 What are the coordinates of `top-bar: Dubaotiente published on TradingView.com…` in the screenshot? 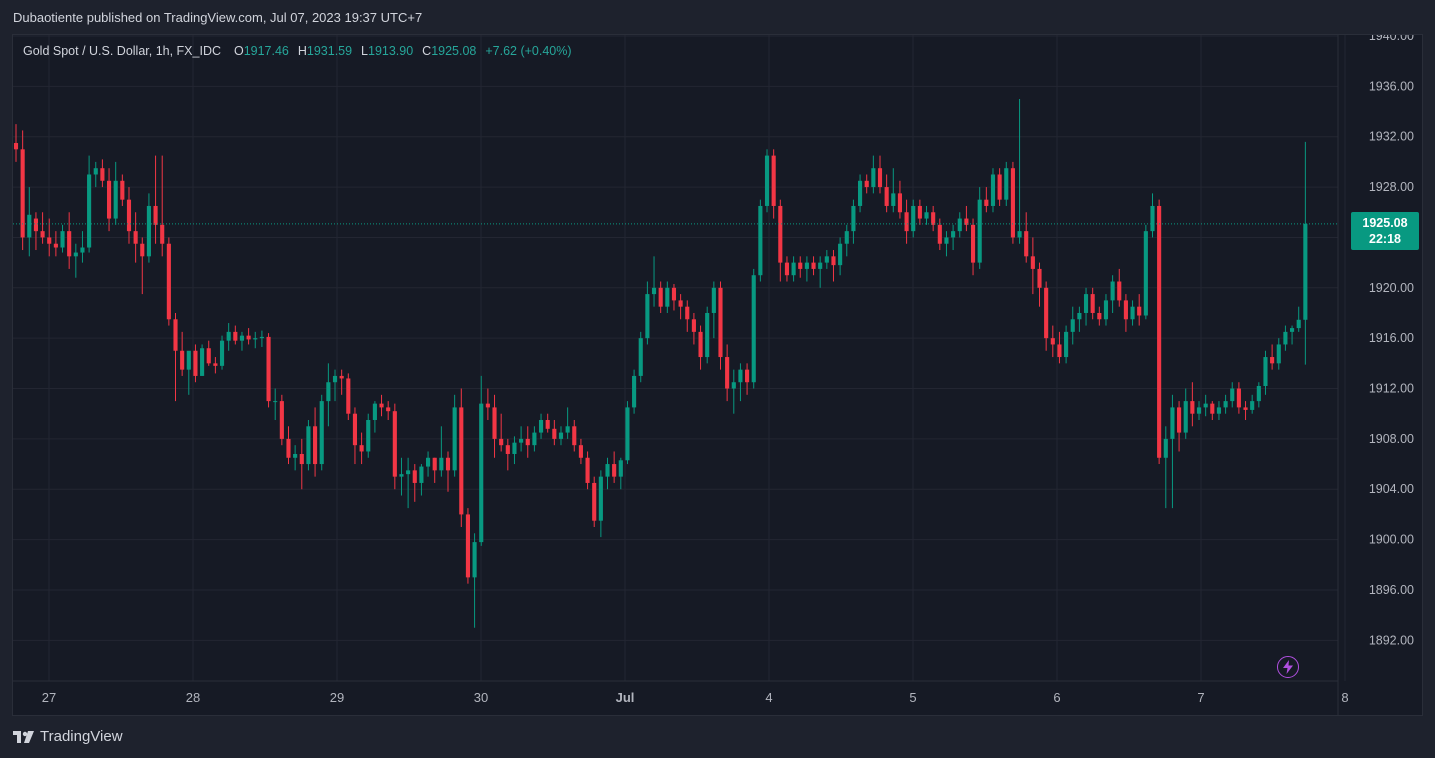 It's located at (717, 17).